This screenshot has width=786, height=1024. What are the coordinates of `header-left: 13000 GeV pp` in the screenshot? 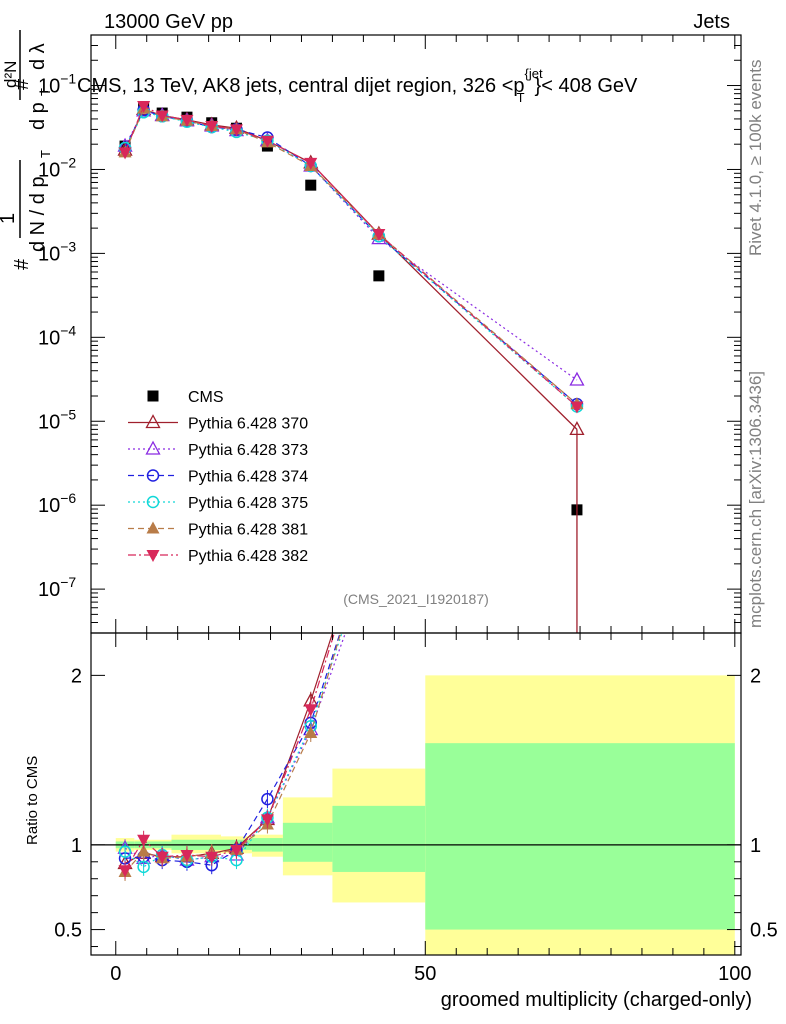 It's located at (168, 22).